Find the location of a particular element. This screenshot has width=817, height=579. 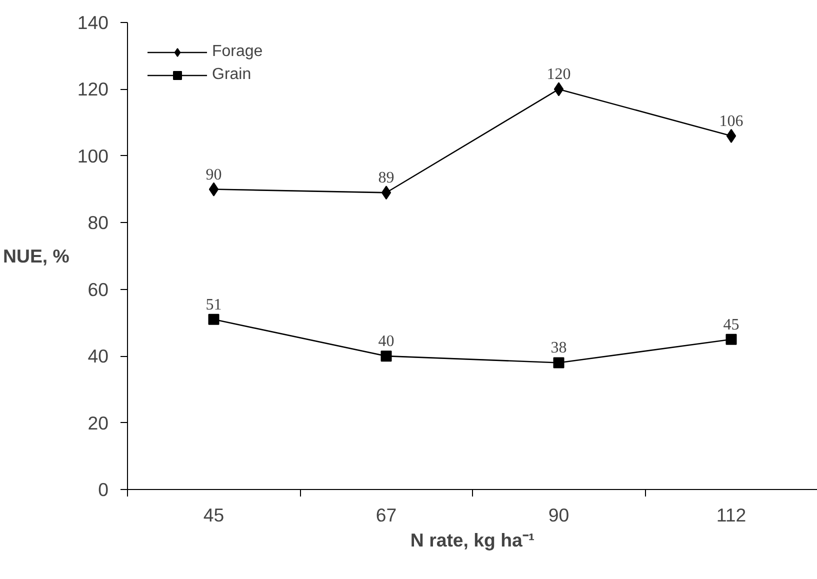

data-label: 90 is located at coordinates (214, 175).